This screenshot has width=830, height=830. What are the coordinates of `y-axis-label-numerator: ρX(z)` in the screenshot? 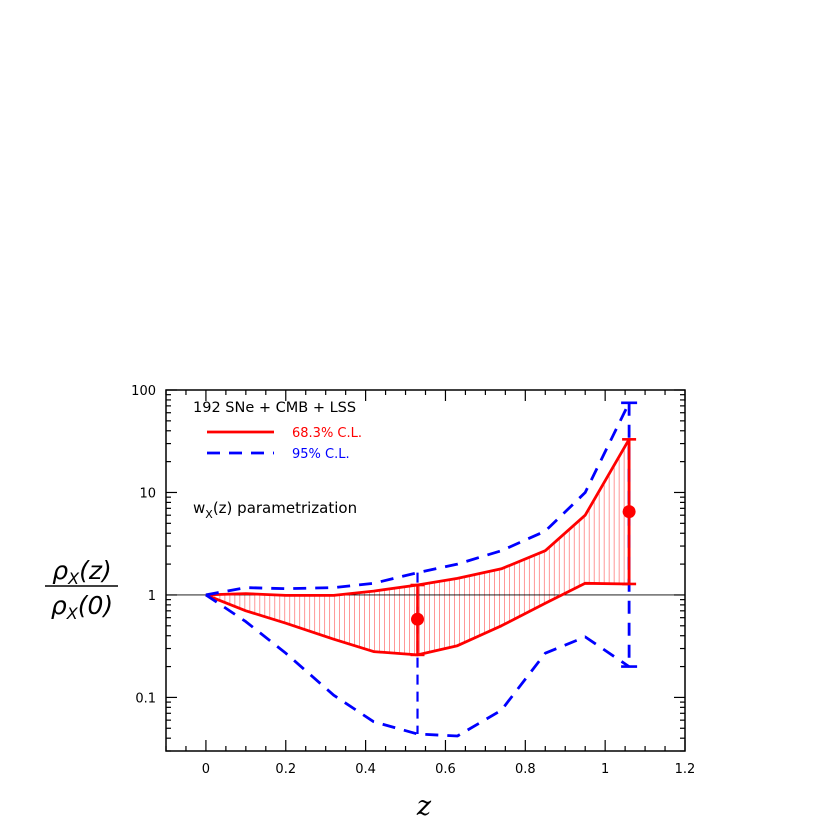 It's located at (81, 572).